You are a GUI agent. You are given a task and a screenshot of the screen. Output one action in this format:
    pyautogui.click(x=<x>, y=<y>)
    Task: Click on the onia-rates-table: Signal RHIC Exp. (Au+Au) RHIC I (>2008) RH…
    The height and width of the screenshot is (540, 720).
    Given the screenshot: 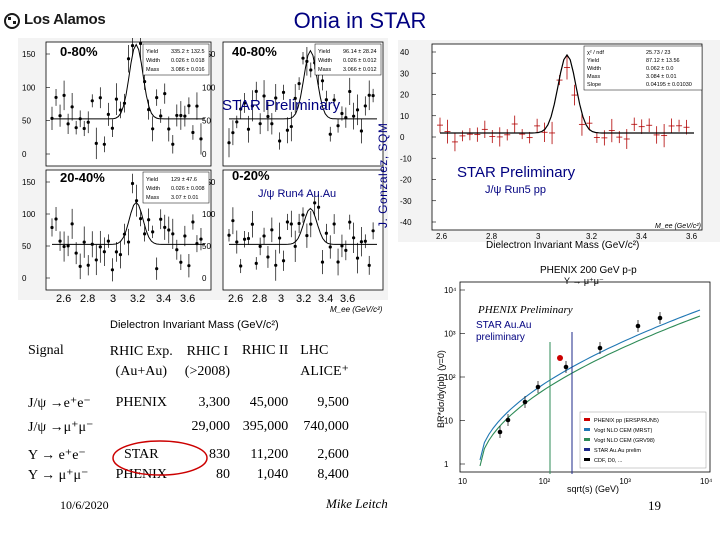 What is the action you would take?
    pyautogui.click(x=188, y=414)
    